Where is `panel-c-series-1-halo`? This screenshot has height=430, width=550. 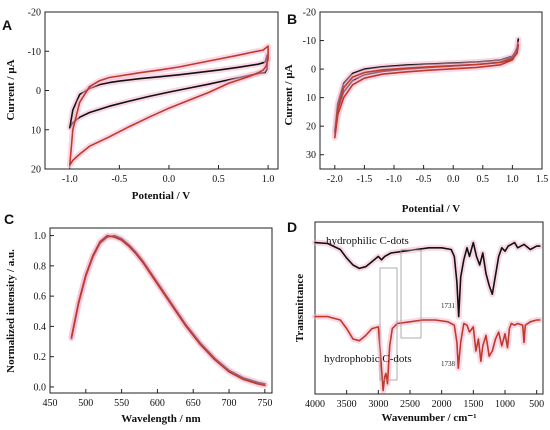
panel-c-series-1-halo is located at coordinates (168, 310).